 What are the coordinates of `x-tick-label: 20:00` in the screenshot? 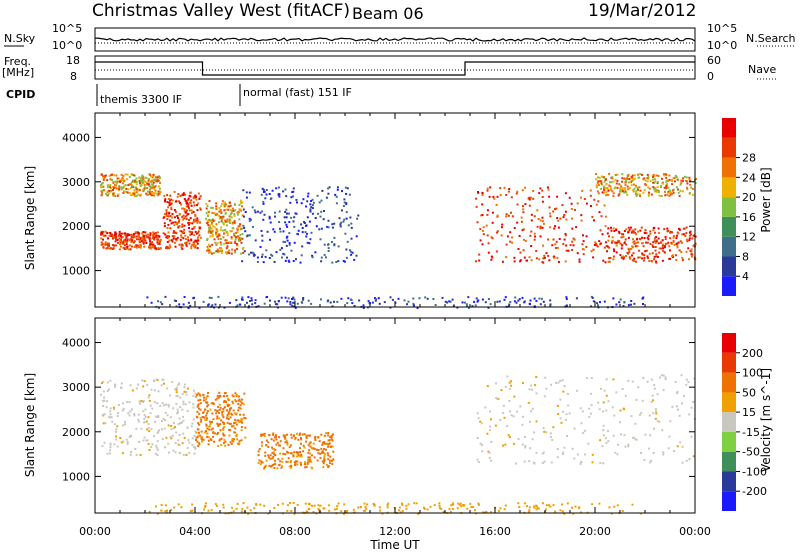 It's located at (595, 531).